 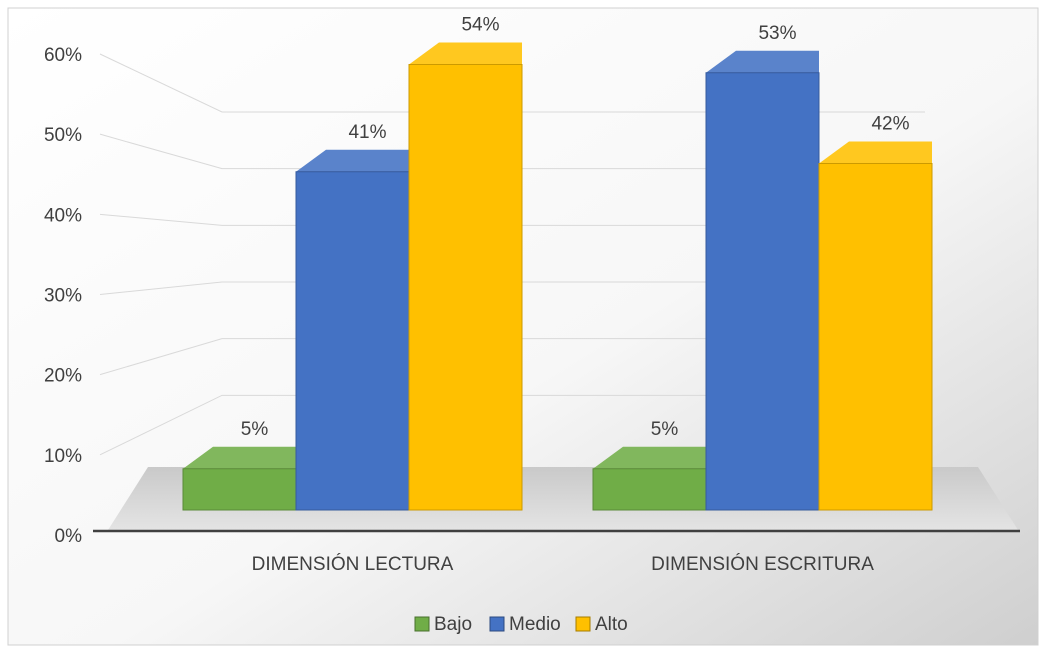 I want to click on data-label: 53%, so click(x=777, y=33).